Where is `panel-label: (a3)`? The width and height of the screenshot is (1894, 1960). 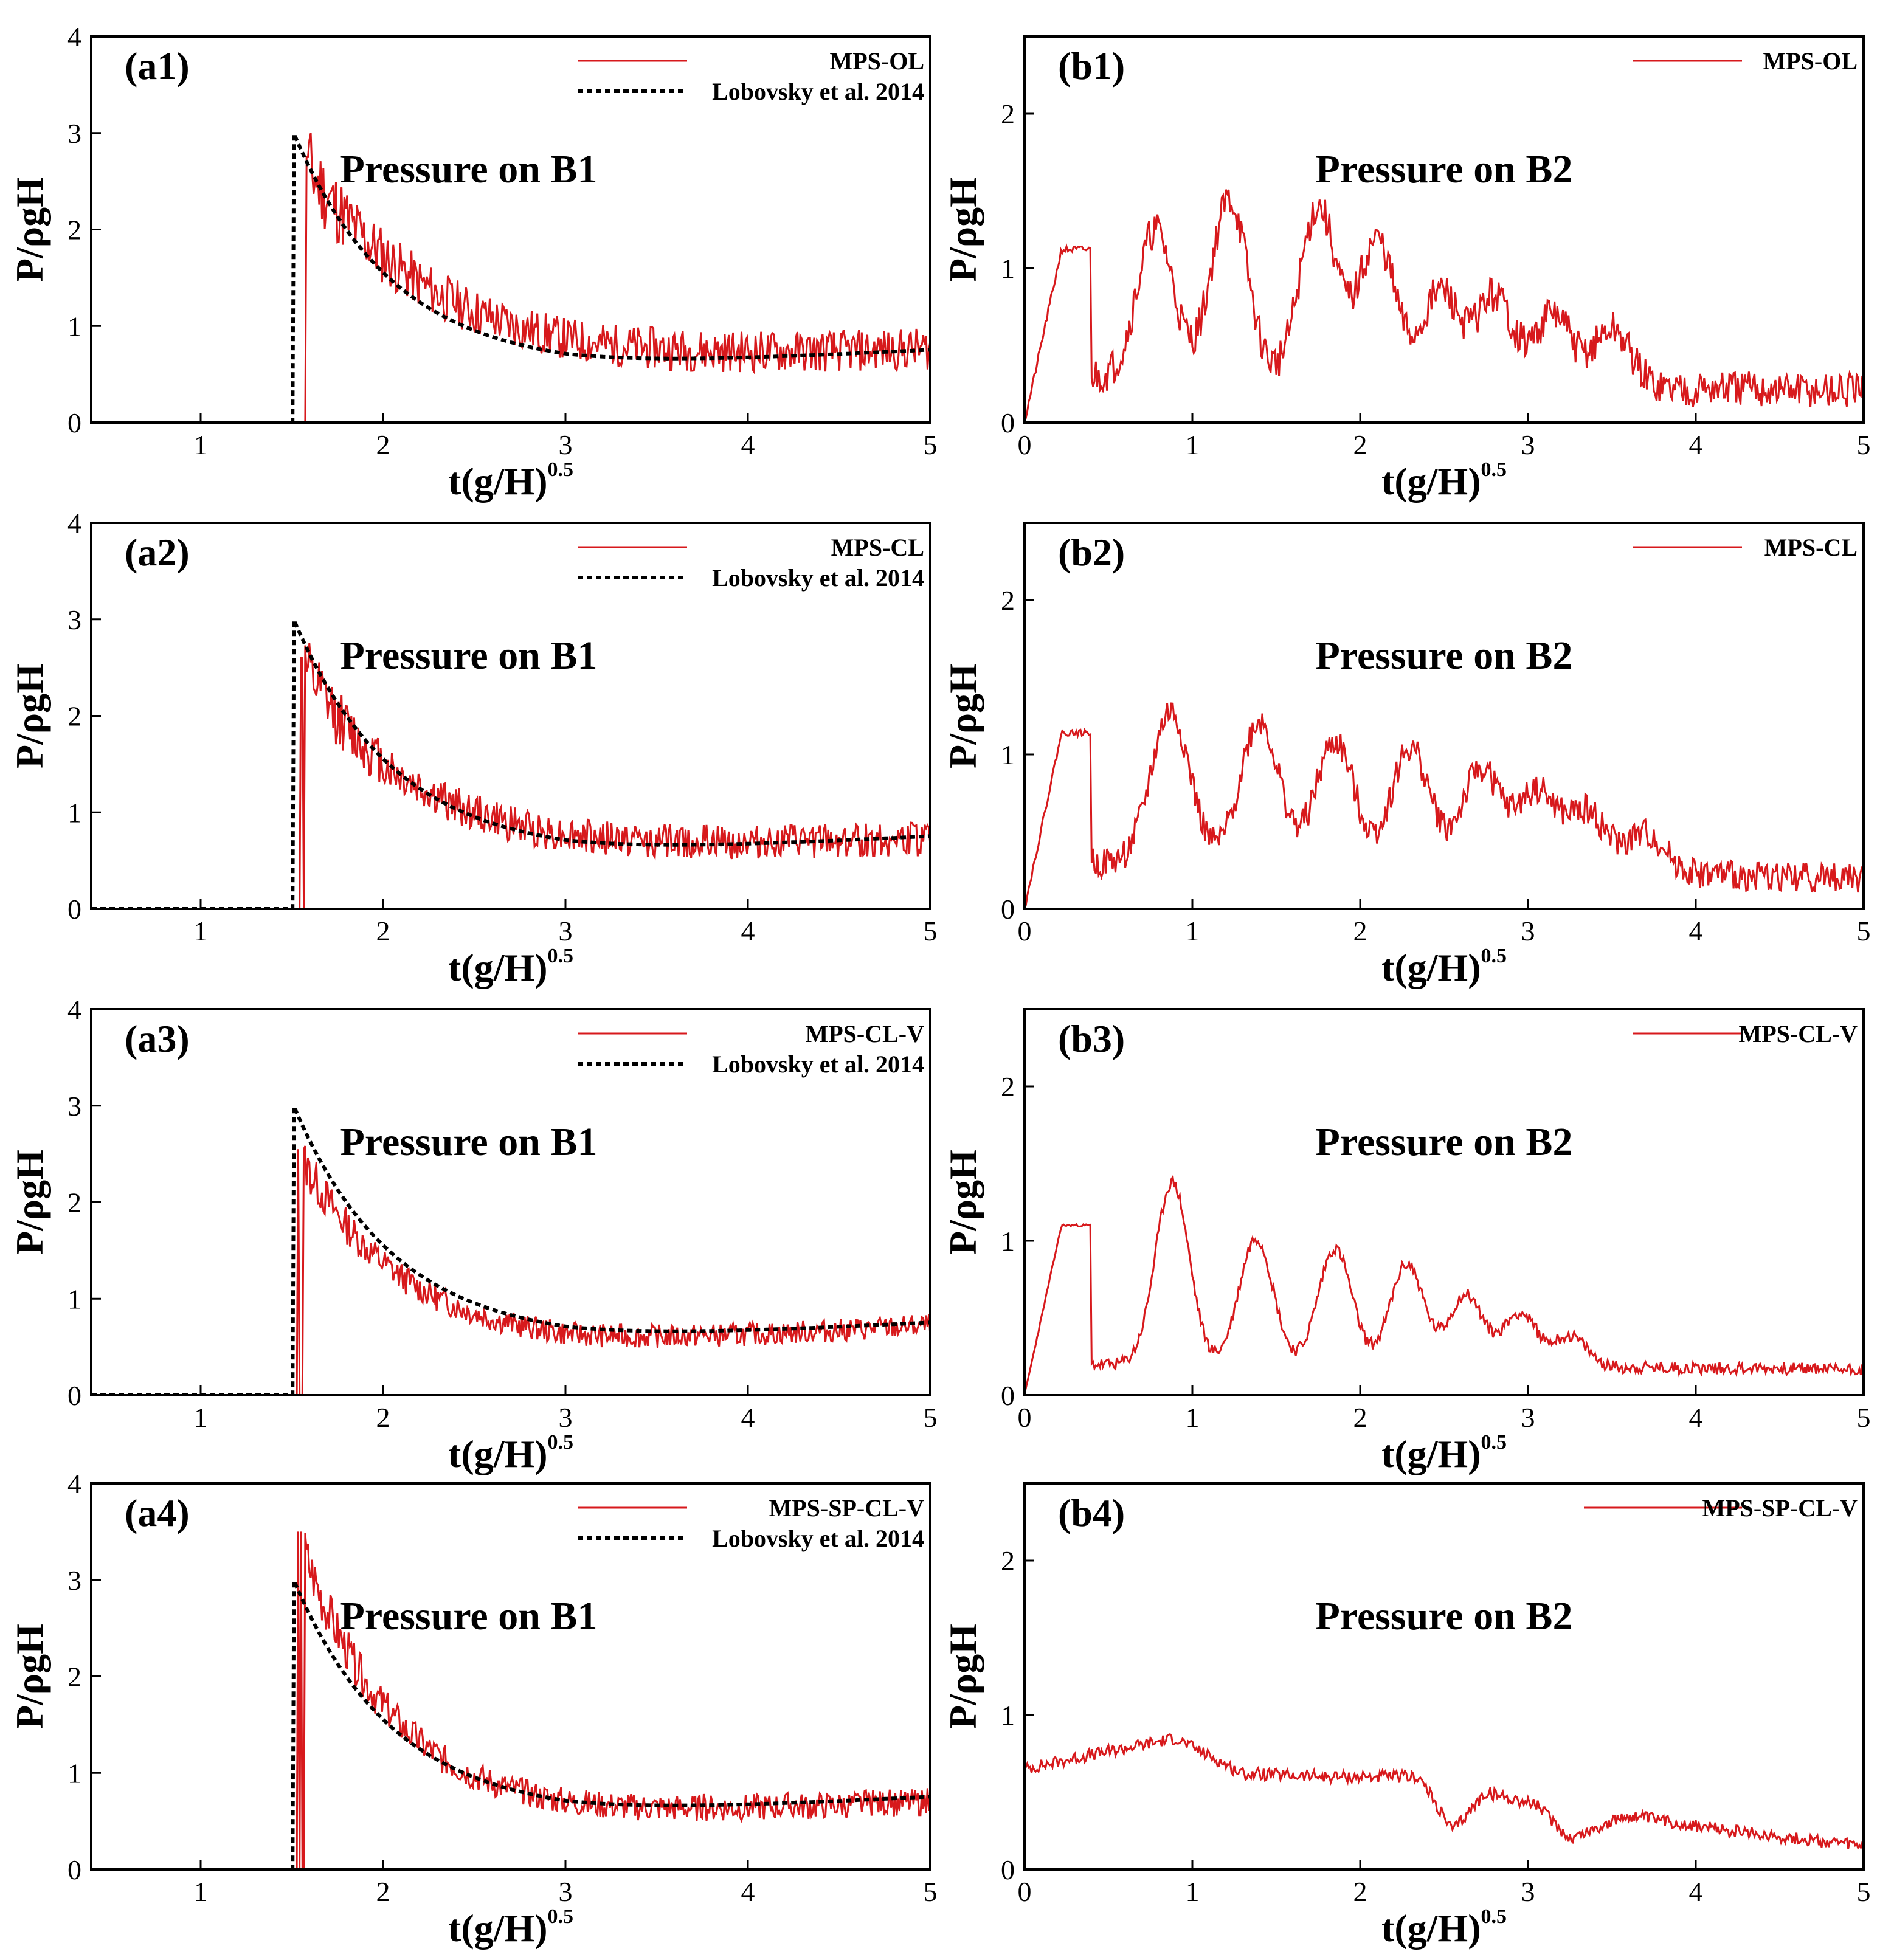
panel-label: (a3) is located at coordinates (158, 1038).